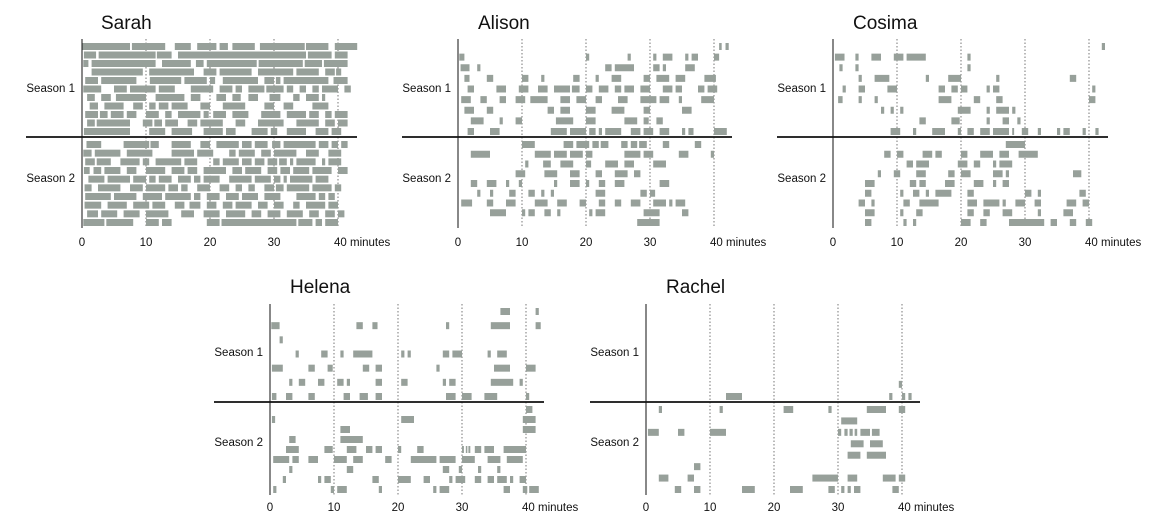 The image size is (1156, 522). I want to click on sarah-x-tick-label: 40 minutes, so click(362, 243).